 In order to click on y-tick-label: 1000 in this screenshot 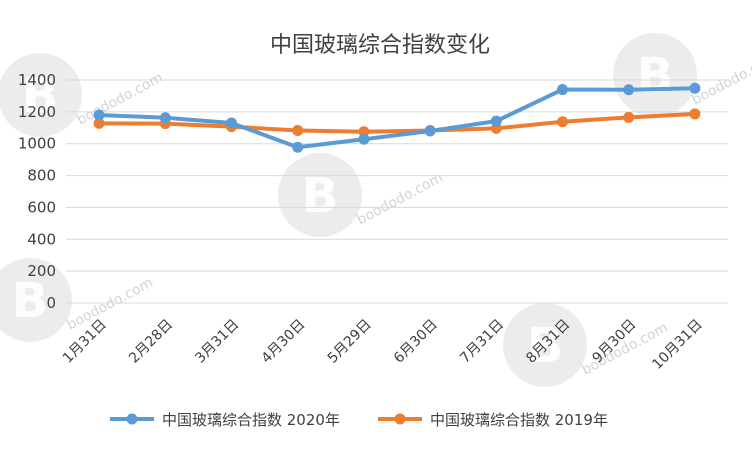, I will do `click(37, 144)`.